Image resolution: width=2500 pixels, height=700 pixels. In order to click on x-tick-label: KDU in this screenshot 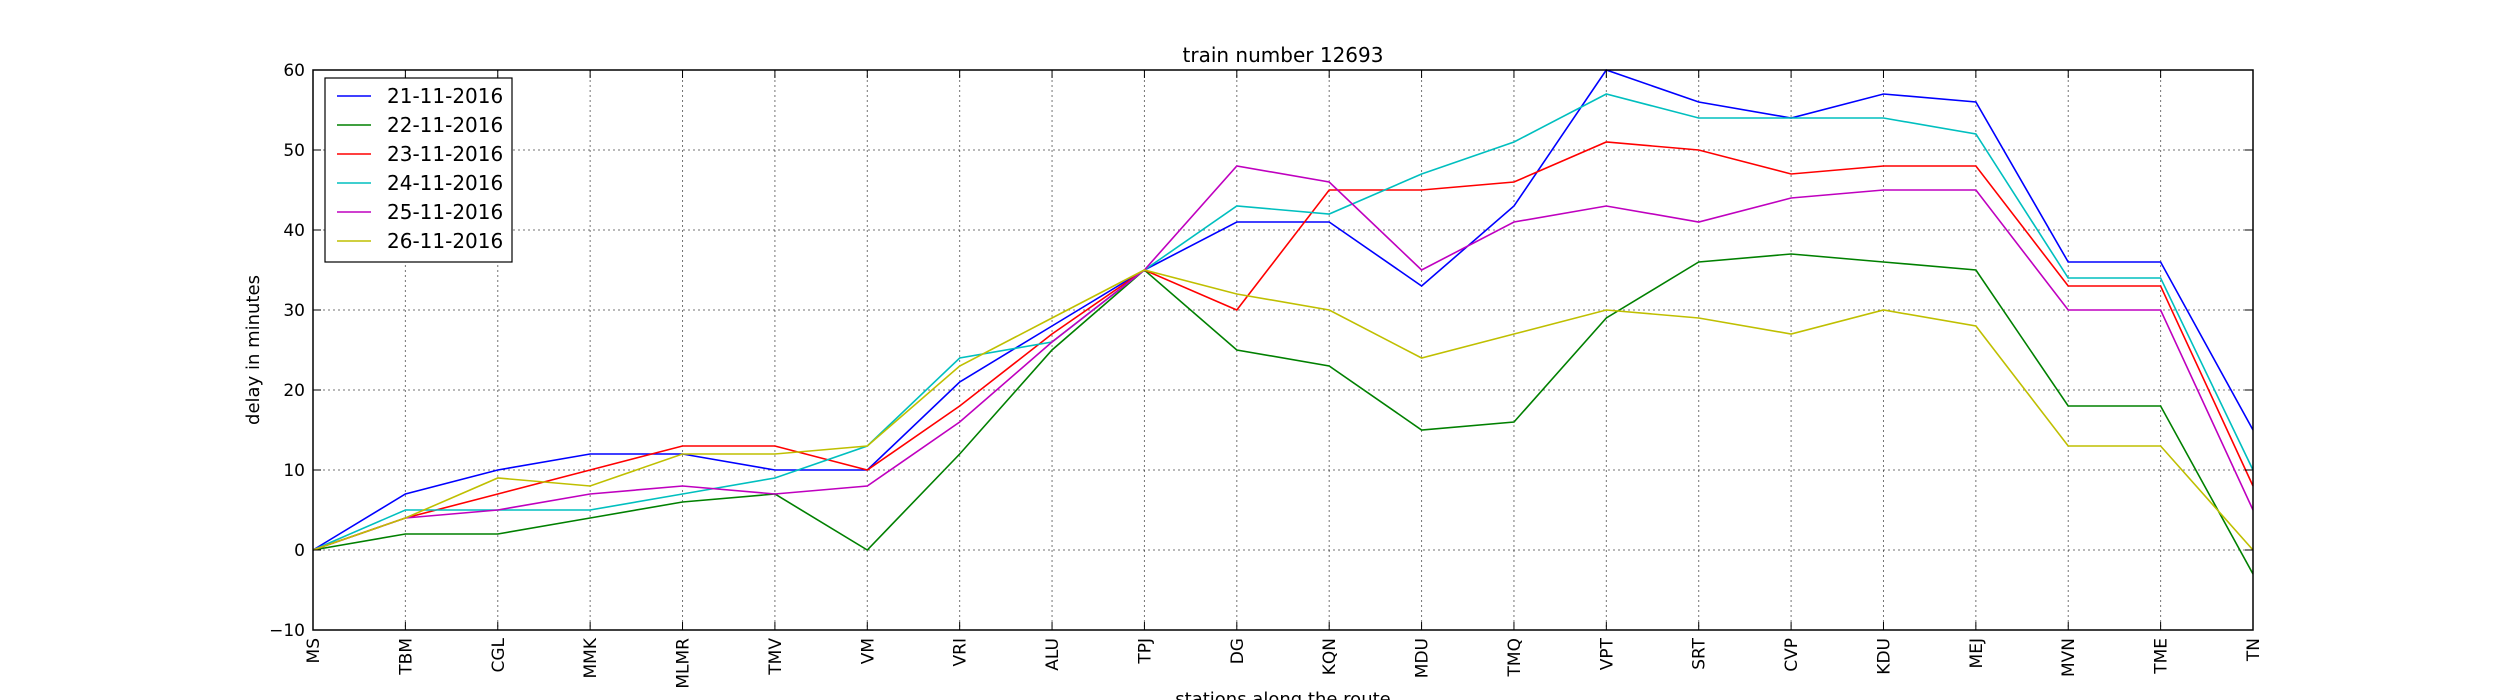, I will do `click(1884, 656)`.